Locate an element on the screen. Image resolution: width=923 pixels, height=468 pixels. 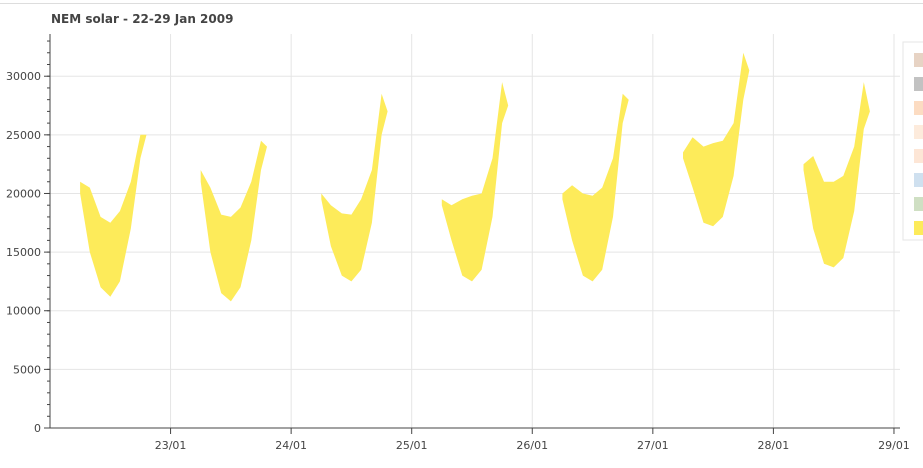
y-tick-label: 5000 is located at coordinates (27, 369).